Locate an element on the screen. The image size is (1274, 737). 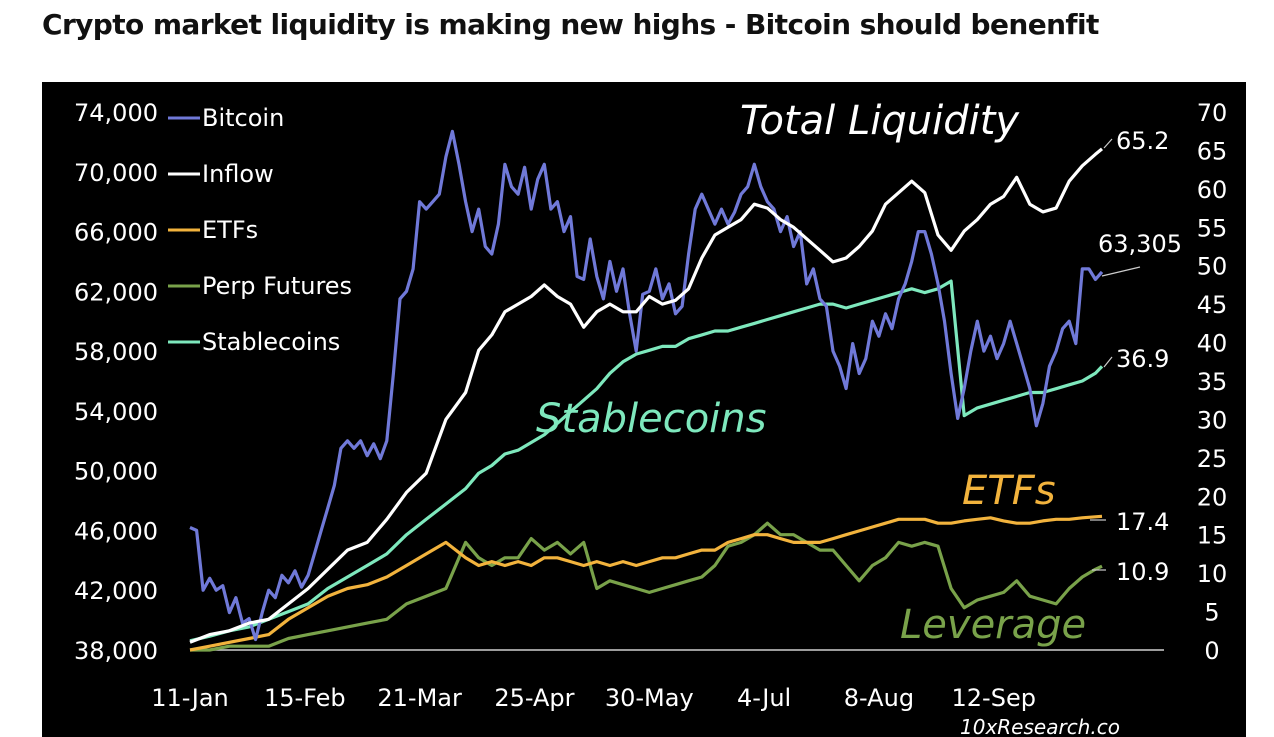
right-tick-label: 0 is located at coordinates (1211, 651).